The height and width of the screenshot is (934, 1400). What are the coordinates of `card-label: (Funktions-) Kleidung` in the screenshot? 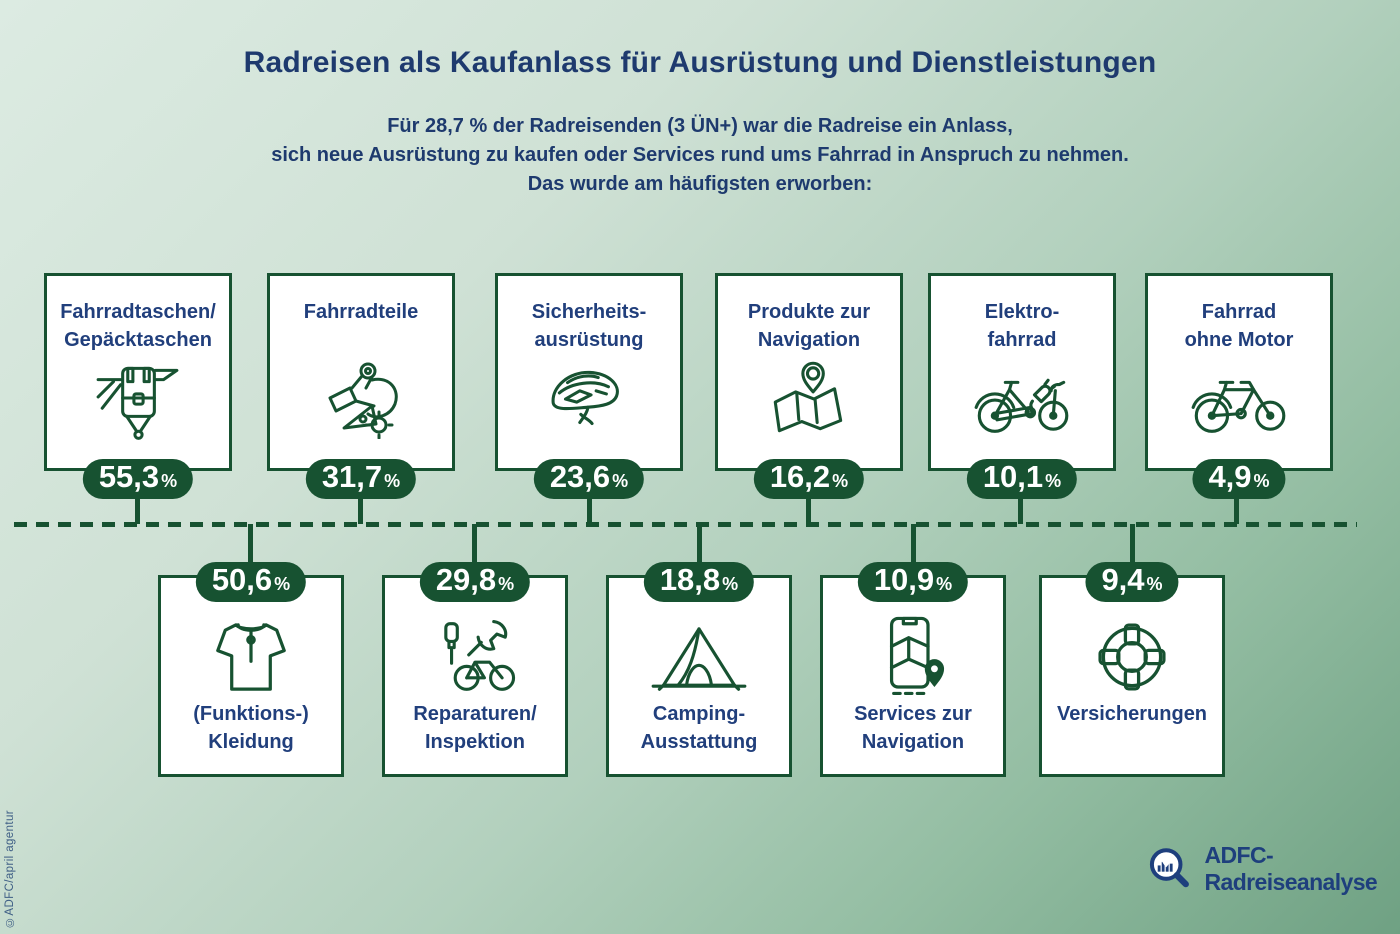 It's located at (251, 728).